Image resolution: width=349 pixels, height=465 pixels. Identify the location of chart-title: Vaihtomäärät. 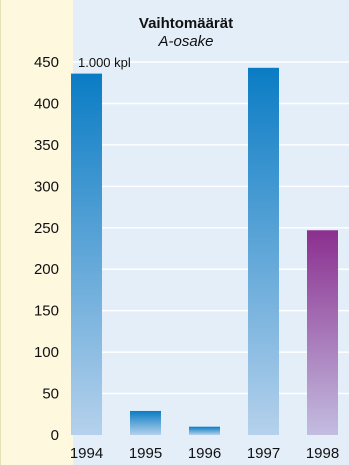
(186, 23).